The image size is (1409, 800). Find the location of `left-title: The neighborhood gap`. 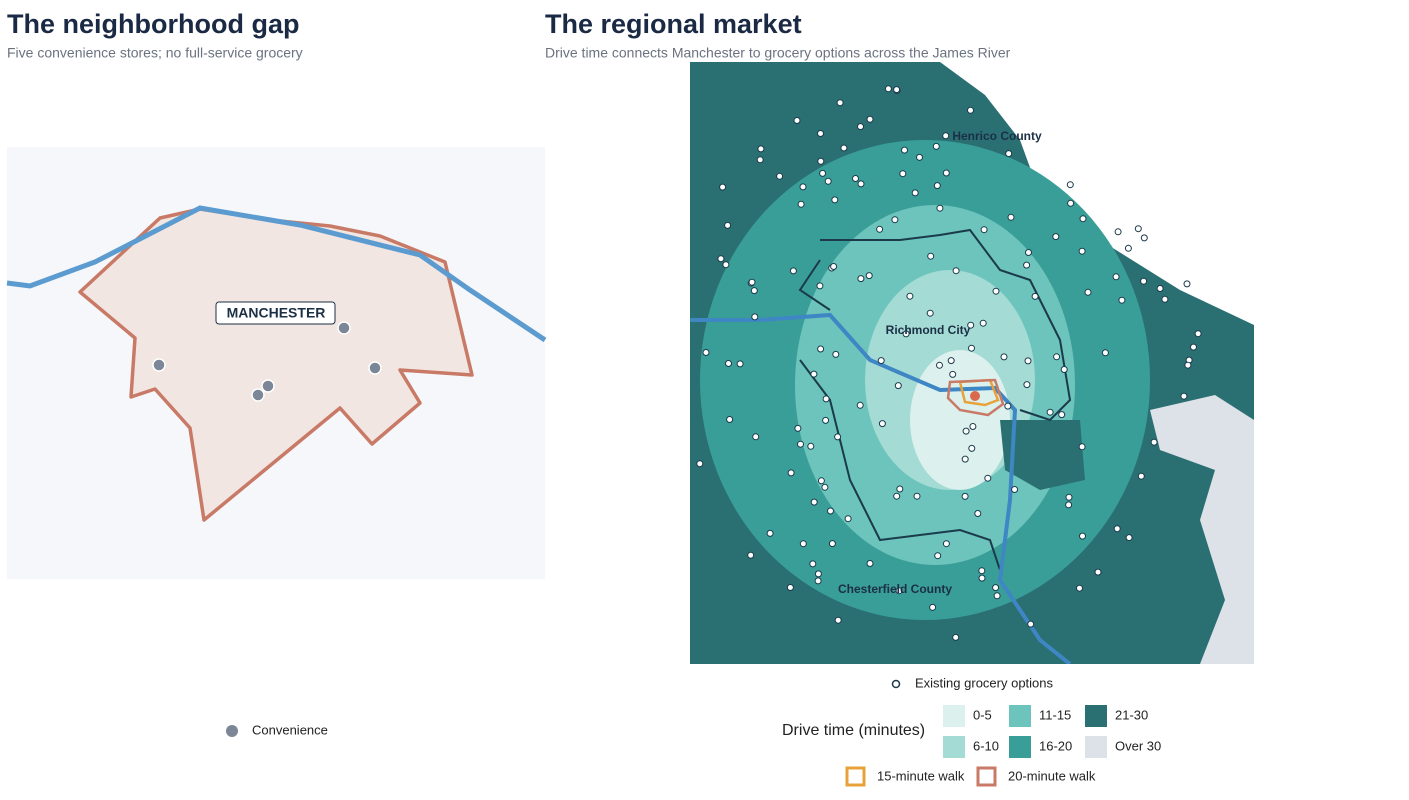

left-title: The neighborhood gap is located at coordinates (153, 24).